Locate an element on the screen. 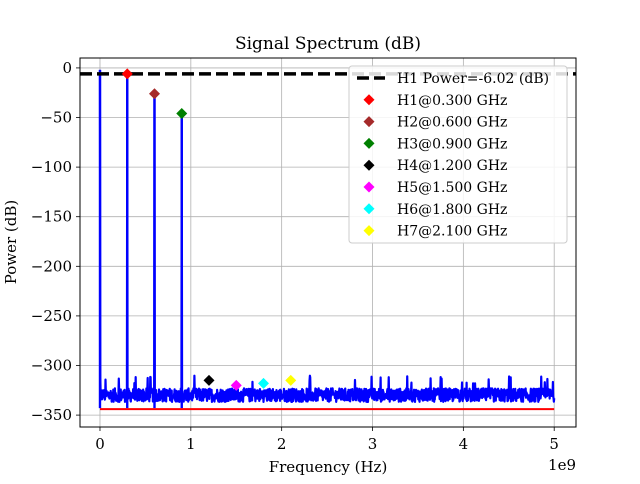 This screenshot has width=640, height=484. x-tick-label: 4 is located at coordinates (464, 444).